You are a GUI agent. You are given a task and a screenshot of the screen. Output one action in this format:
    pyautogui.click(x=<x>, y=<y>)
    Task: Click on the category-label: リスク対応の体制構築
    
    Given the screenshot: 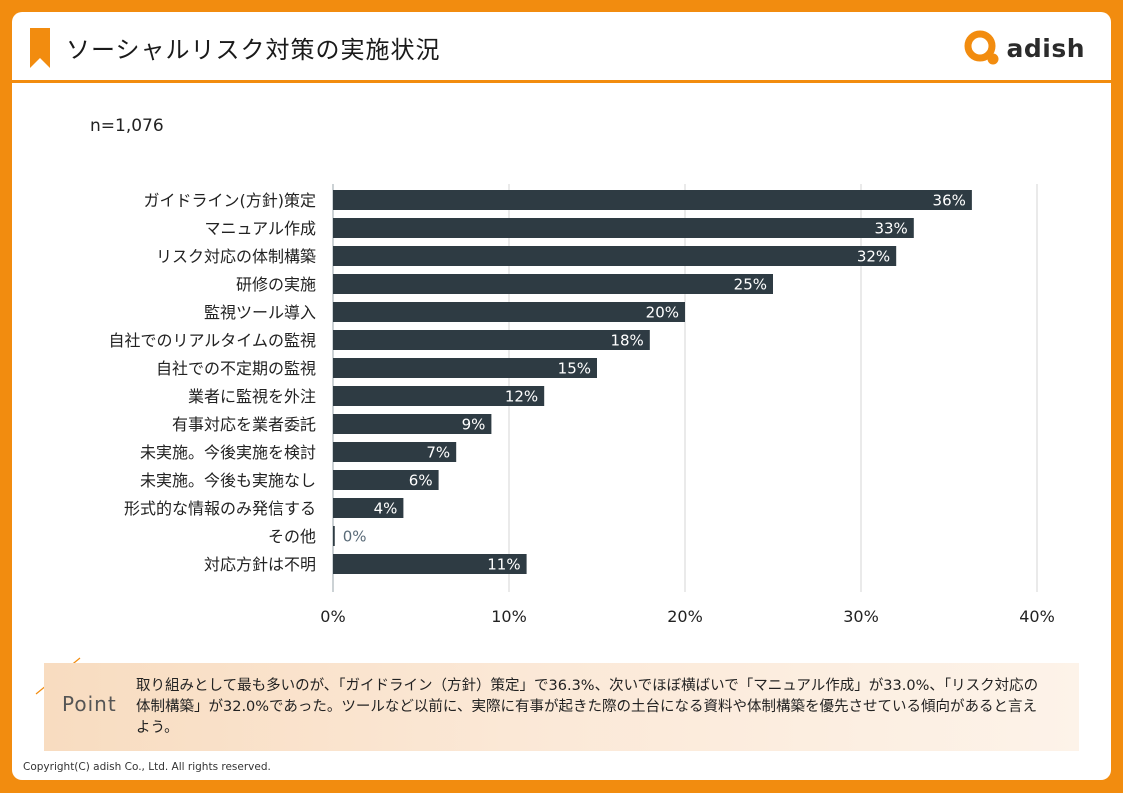 What is the action you would take?
    pyautogui.click(x=236, y=256)
    